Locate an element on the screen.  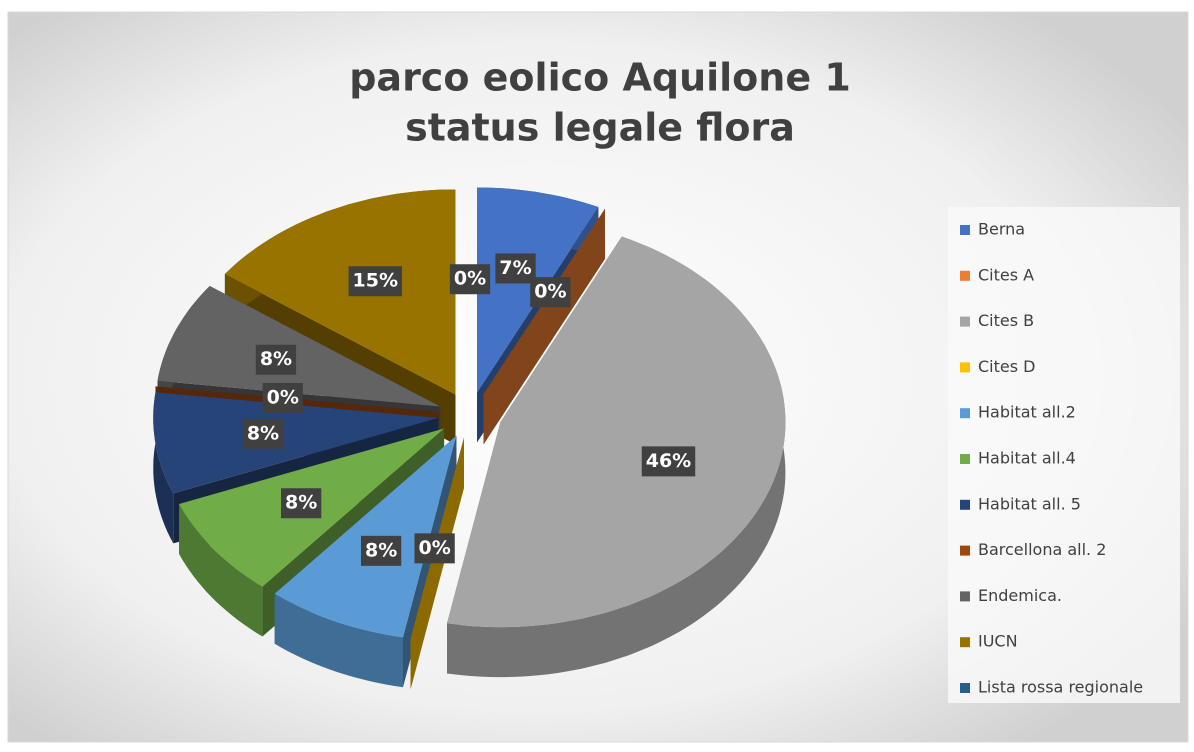
data-label: 46% is located at coordinates (668, 461).